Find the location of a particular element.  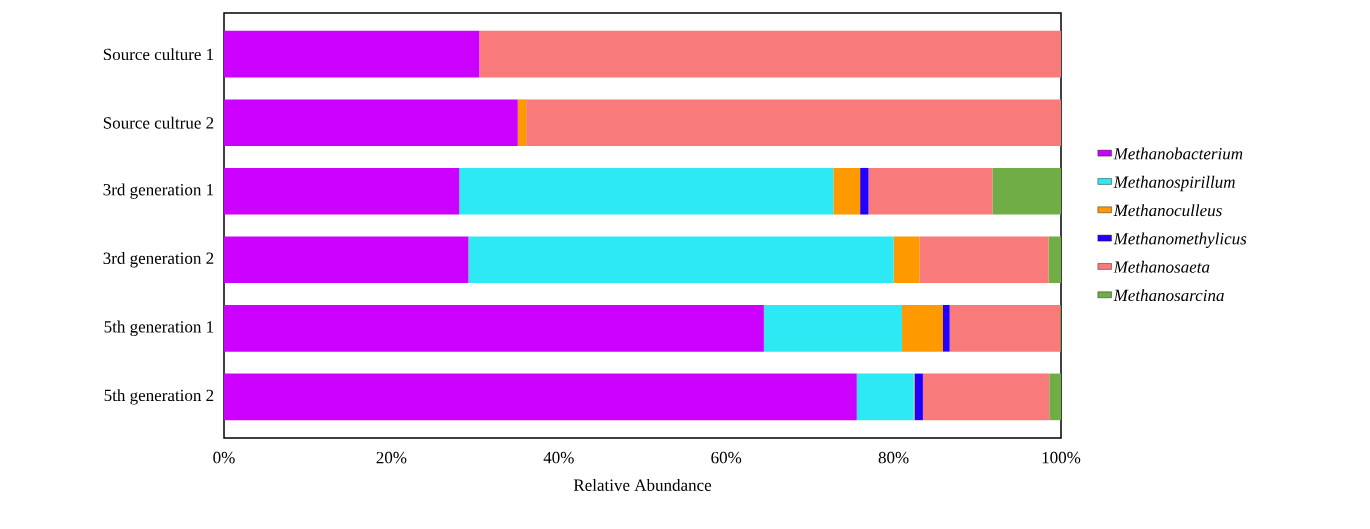

x-tick-label: 100% is located at coordinates (1061, 457).